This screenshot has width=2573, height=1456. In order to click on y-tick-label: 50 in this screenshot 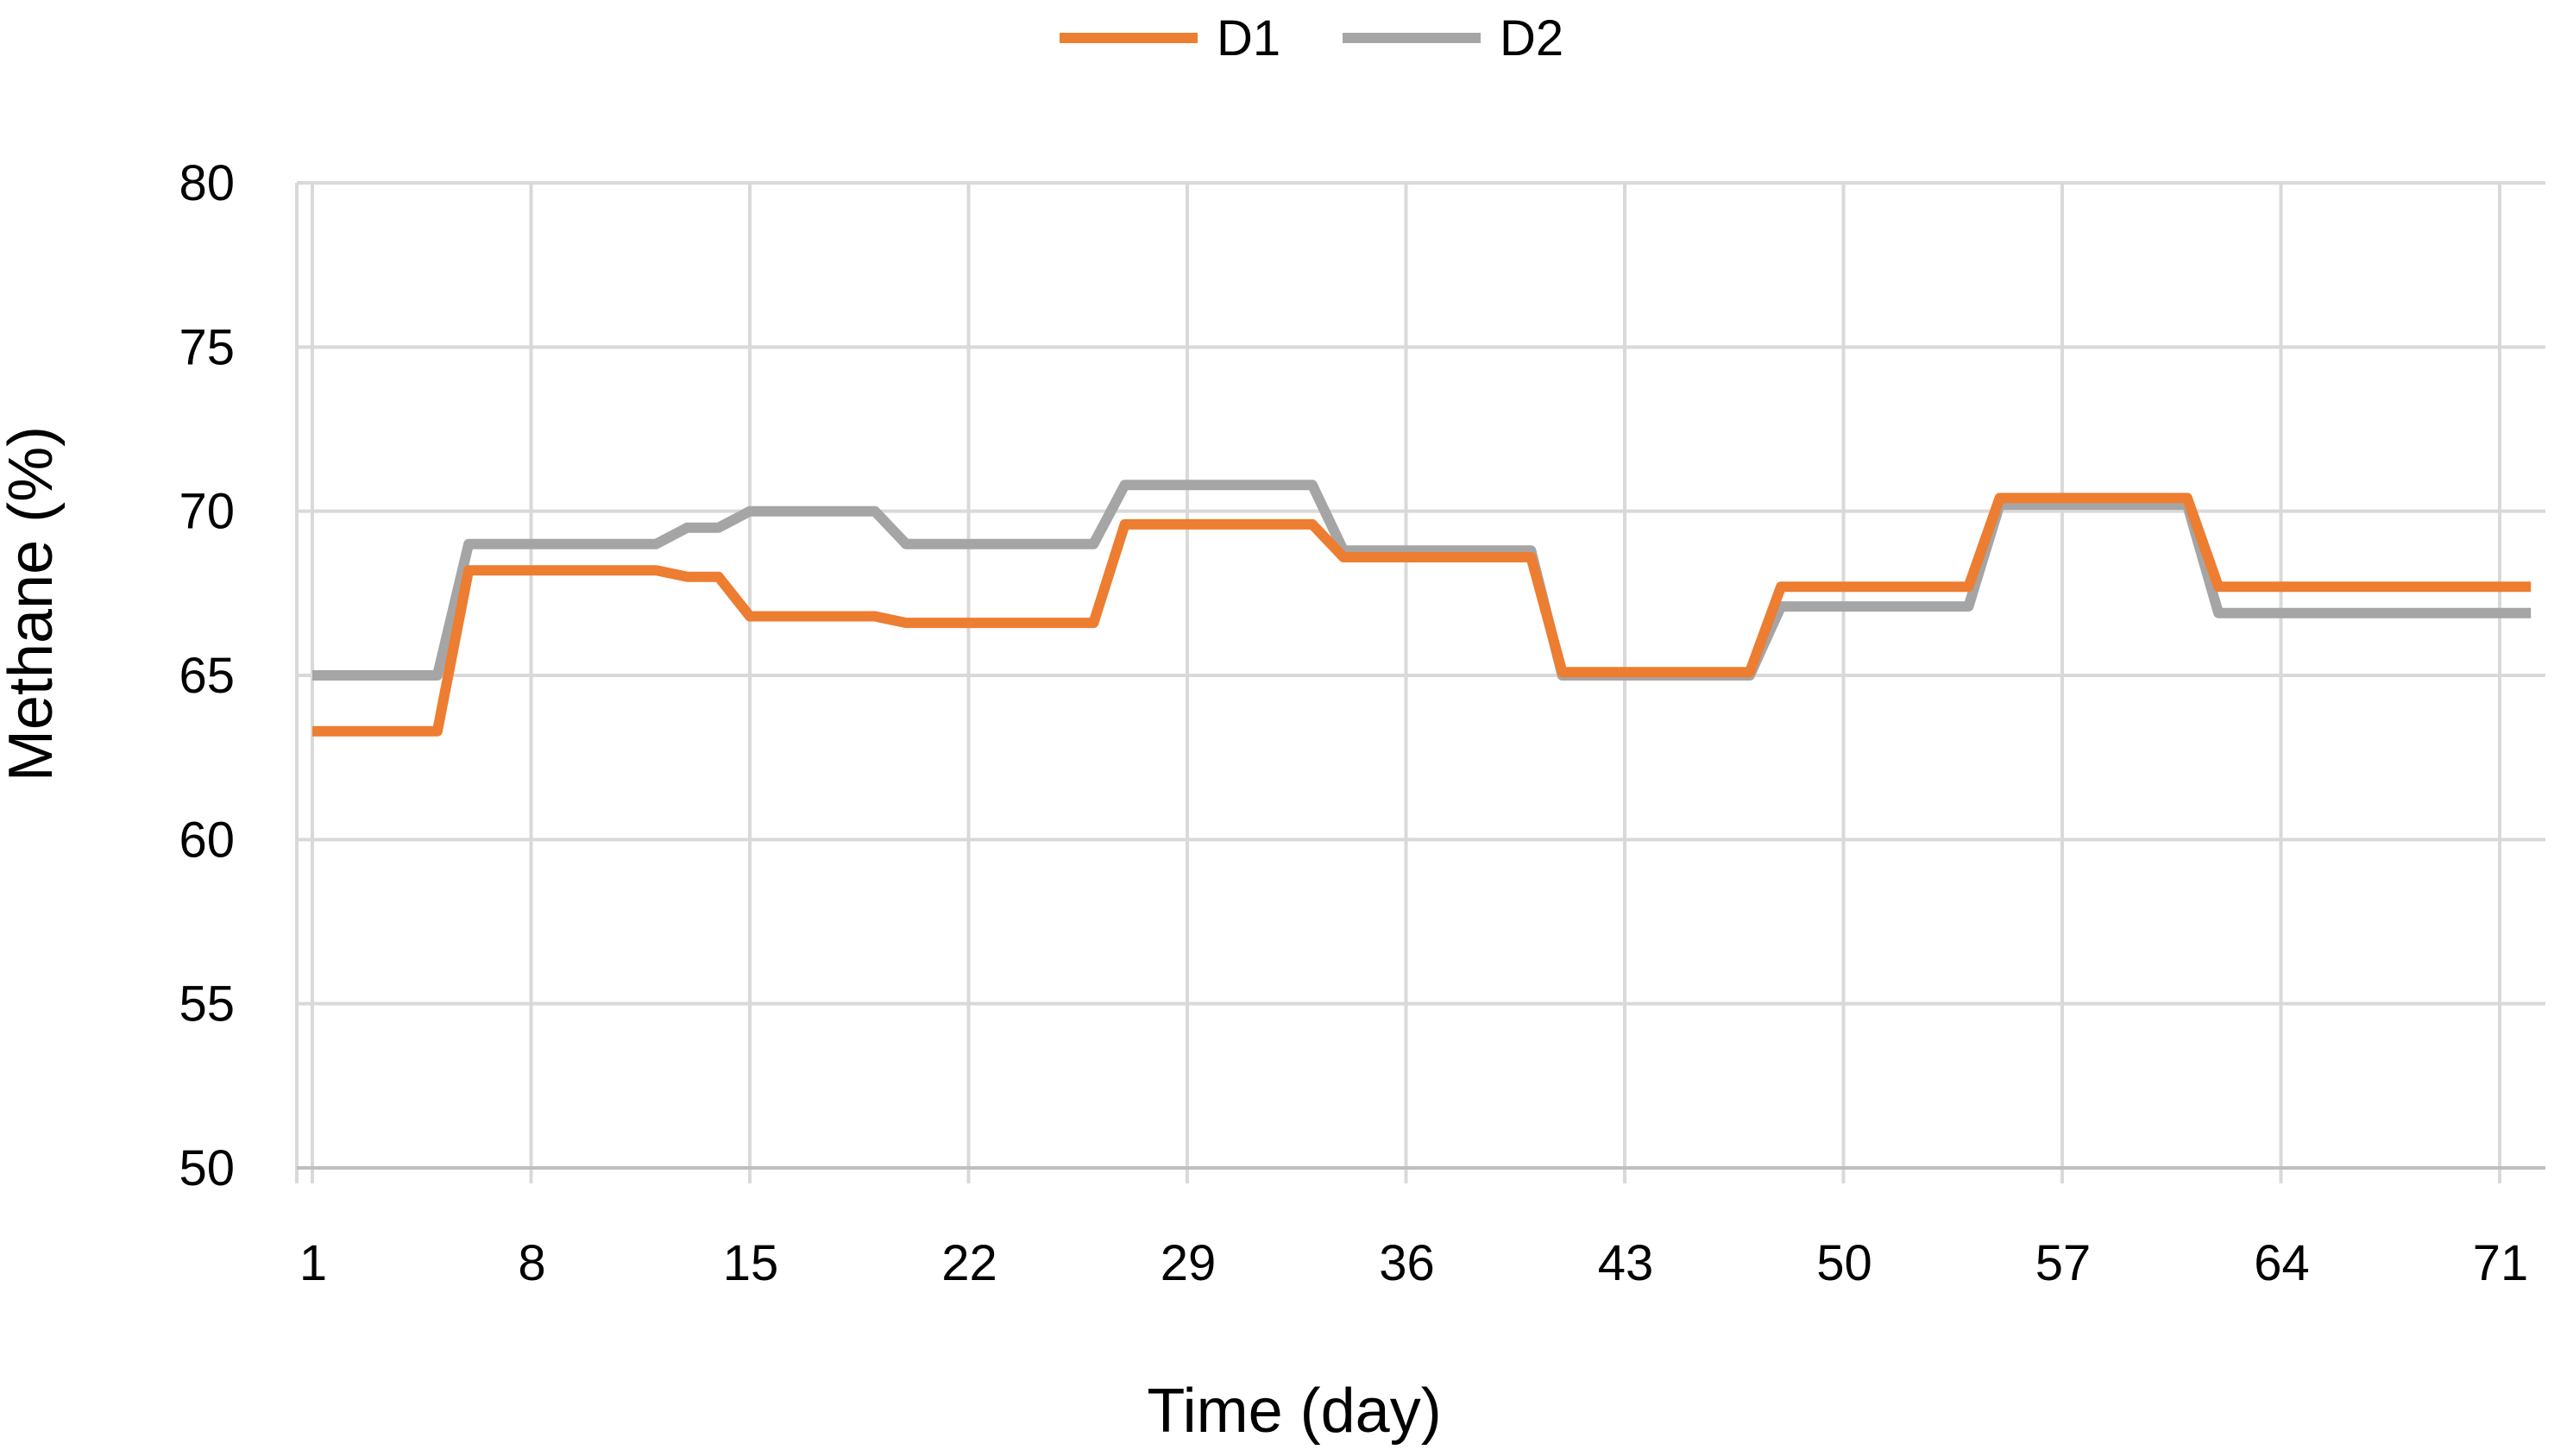, I will do `click(207, 1168)`.